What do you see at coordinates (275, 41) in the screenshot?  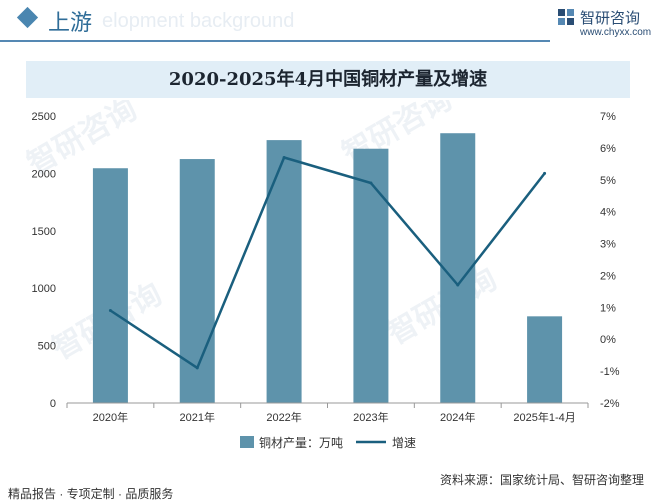 I see `header-divider` at bounding box center [275, 41].